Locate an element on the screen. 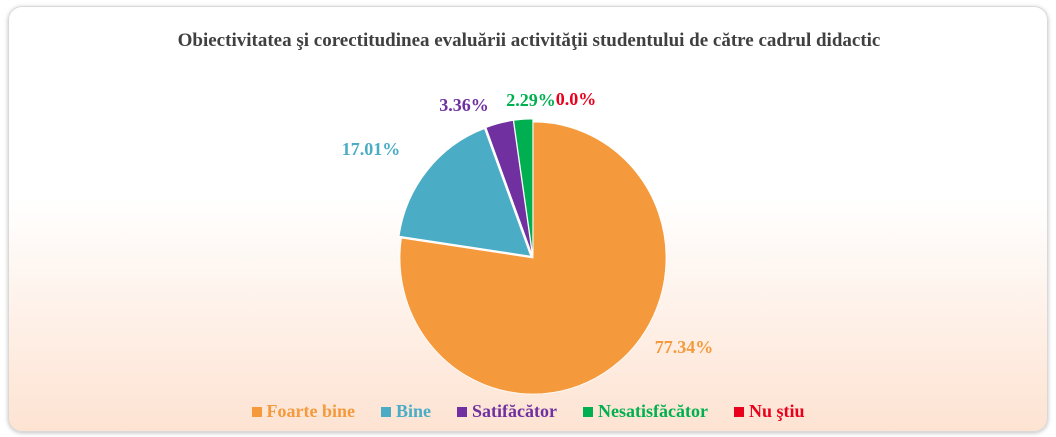 The width and height of the screenshot is (1056, 437). legend-item: Bine is located at coordinates (405, 411).